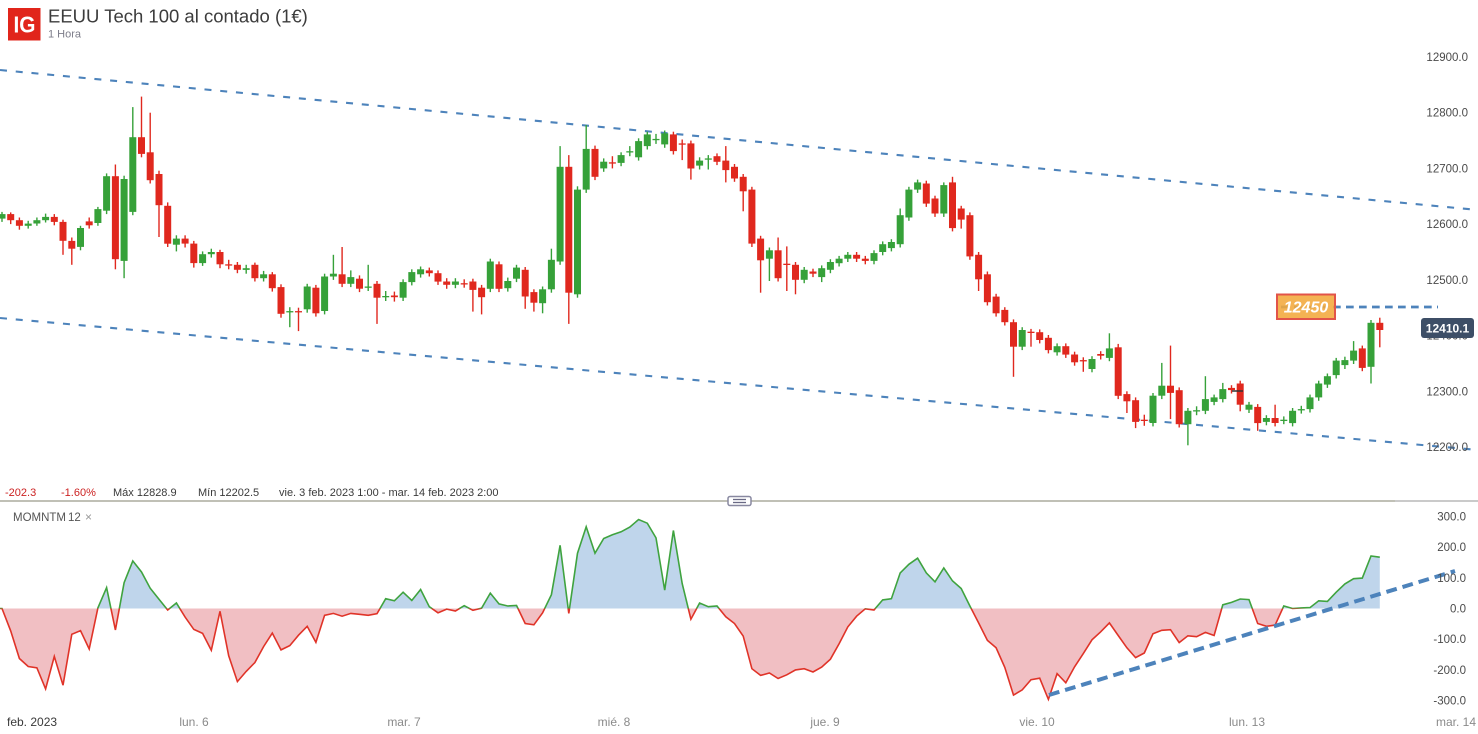 This screenshot has width=1478, height=734. I want to click on svg-text: mar. 14, so click(1456, 722).